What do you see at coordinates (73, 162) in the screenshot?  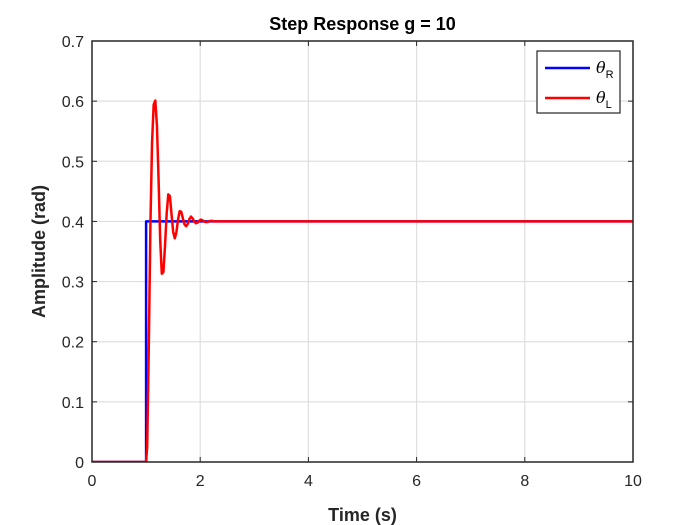 I see `y-tick-label: 0.5` at bounding box center [73, 162].